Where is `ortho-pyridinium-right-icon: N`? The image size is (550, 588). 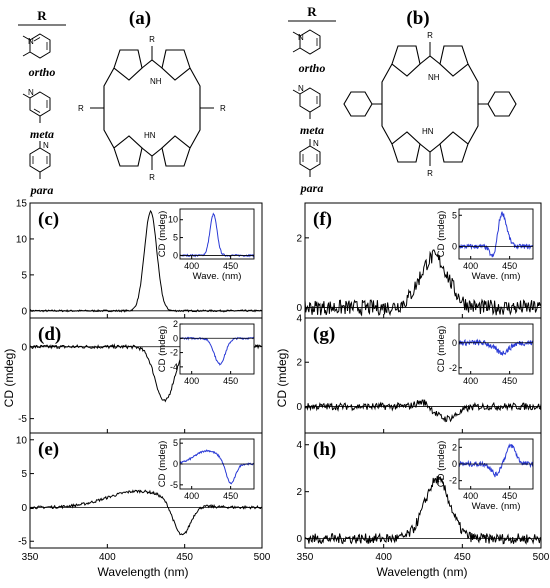
ortho-pyridinium-right-icon: N is located at coordinates (306, 42).